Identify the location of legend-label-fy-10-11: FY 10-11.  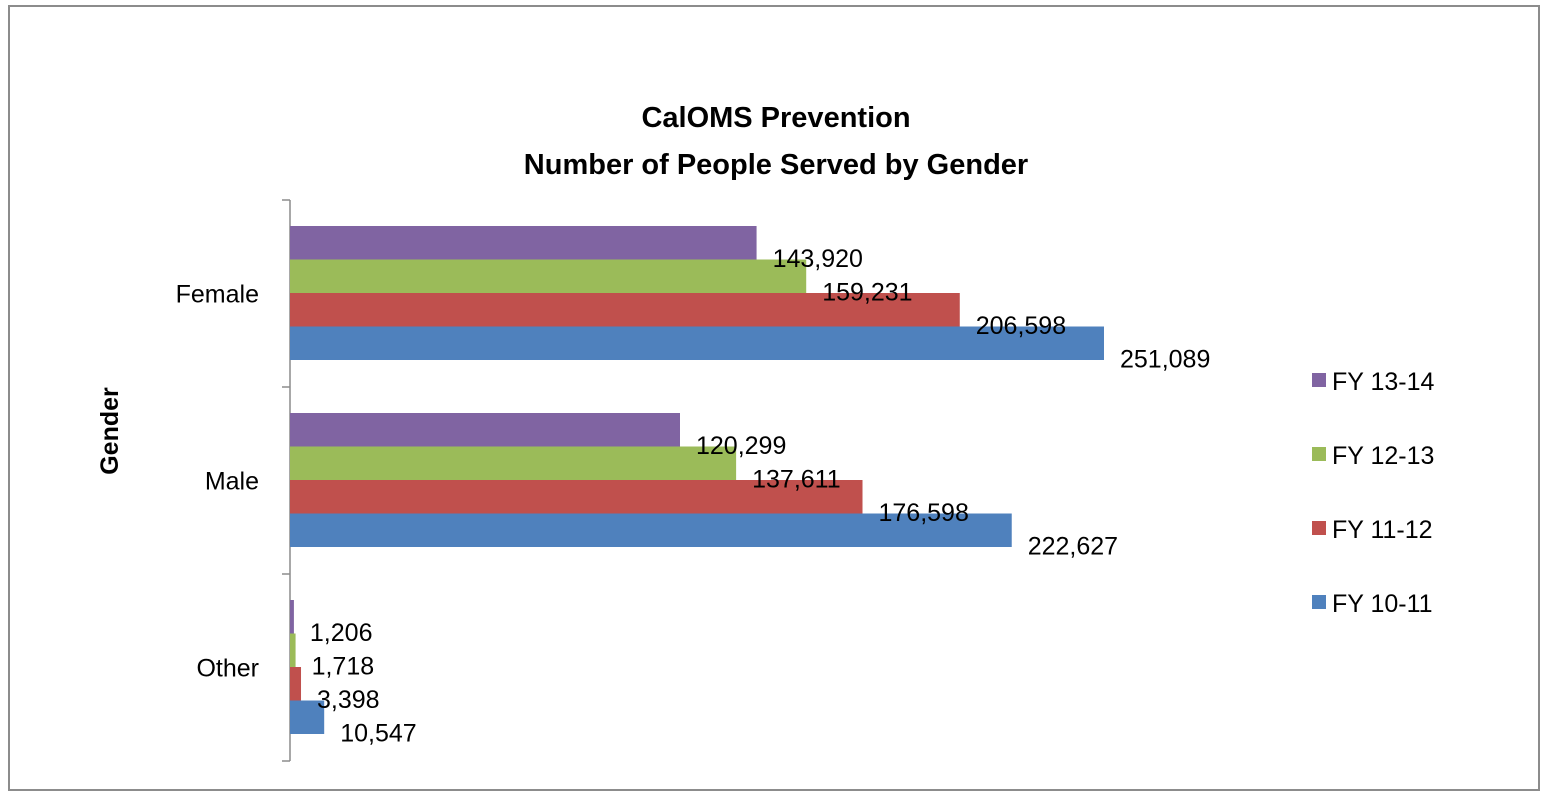
(1382, 604).